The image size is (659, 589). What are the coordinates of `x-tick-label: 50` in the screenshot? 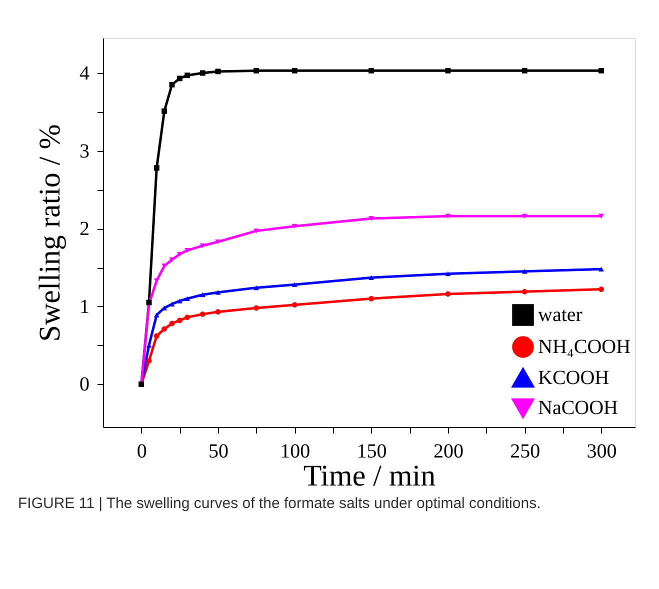 It's located at (218, 451).